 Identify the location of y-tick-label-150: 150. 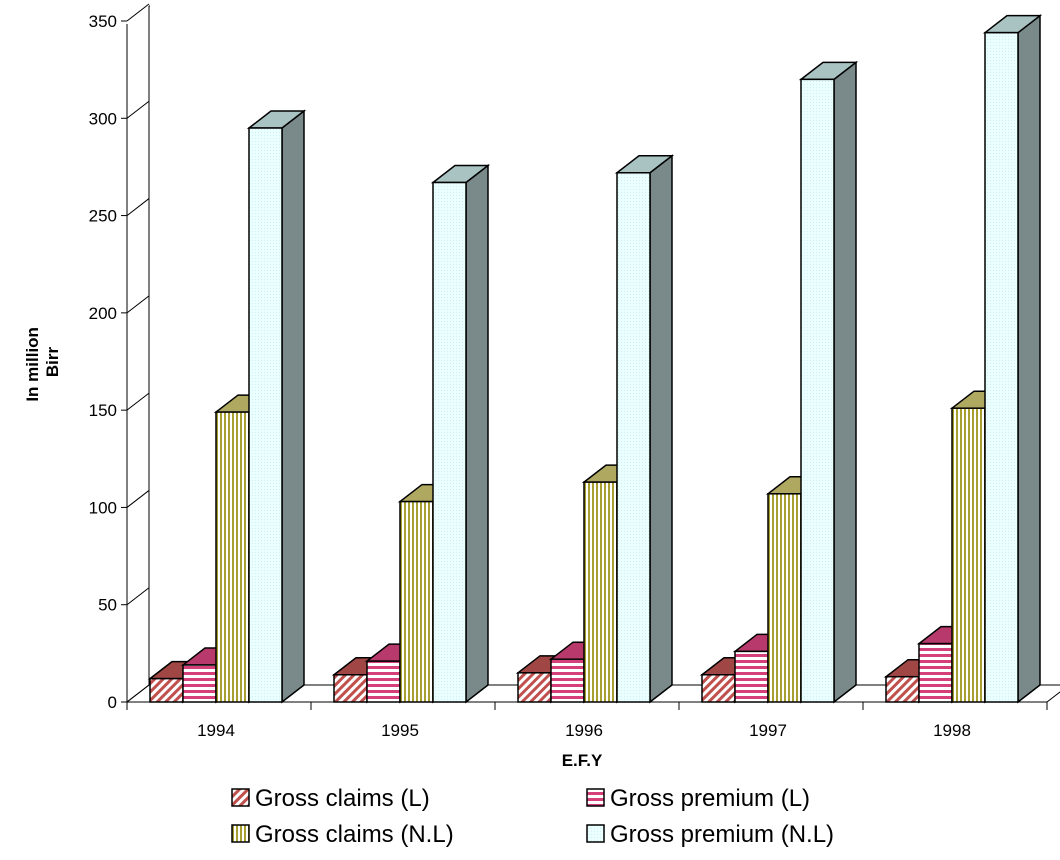
(103, 410).